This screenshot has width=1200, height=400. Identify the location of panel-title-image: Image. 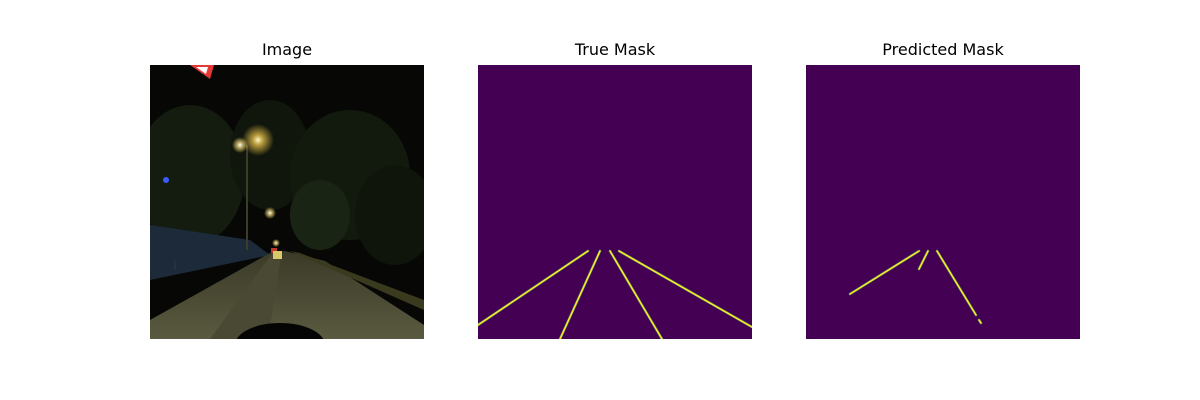
(287, 49).